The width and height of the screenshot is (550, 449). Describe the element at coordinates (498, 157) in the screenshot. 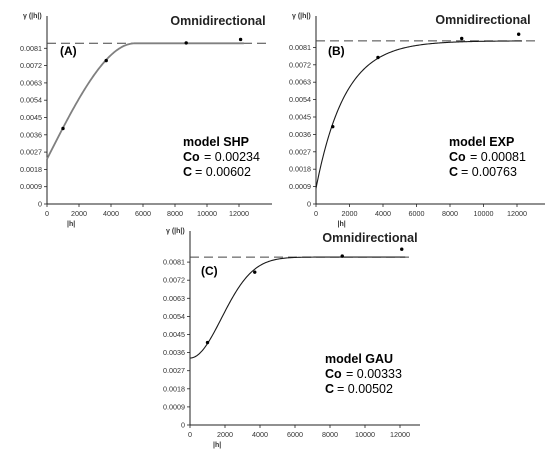

I see `model-co-value: = 0.00081` at that location.